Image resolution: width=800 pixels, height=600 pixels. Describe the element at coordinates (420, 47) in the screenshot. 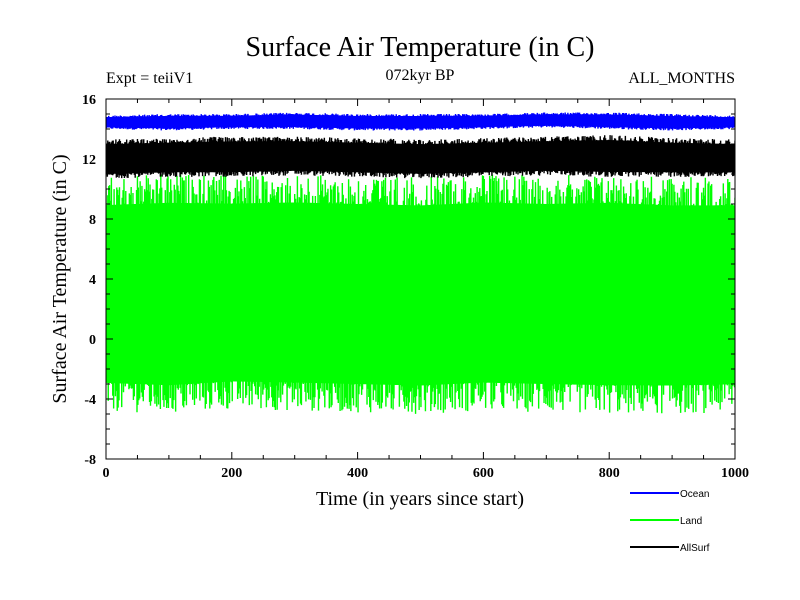

I see `chart-title: Surface Air Temperature (in C)` at that location.